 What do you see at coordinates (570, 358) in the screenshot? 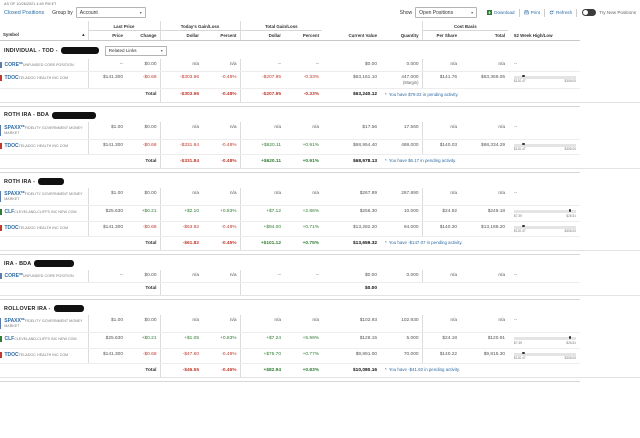
I see `52week-high: $308.00` at bounding box center [570, 358].